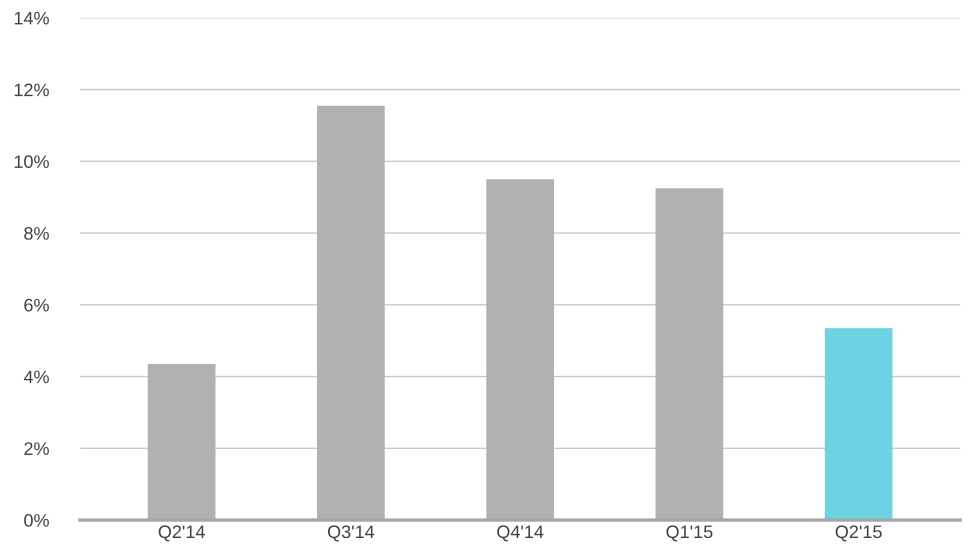 This screenshot has height=558, width=965. Describe the element at coordinates (36, 233) in the screenshot. I see `y-tick-label: 8%` at that location.